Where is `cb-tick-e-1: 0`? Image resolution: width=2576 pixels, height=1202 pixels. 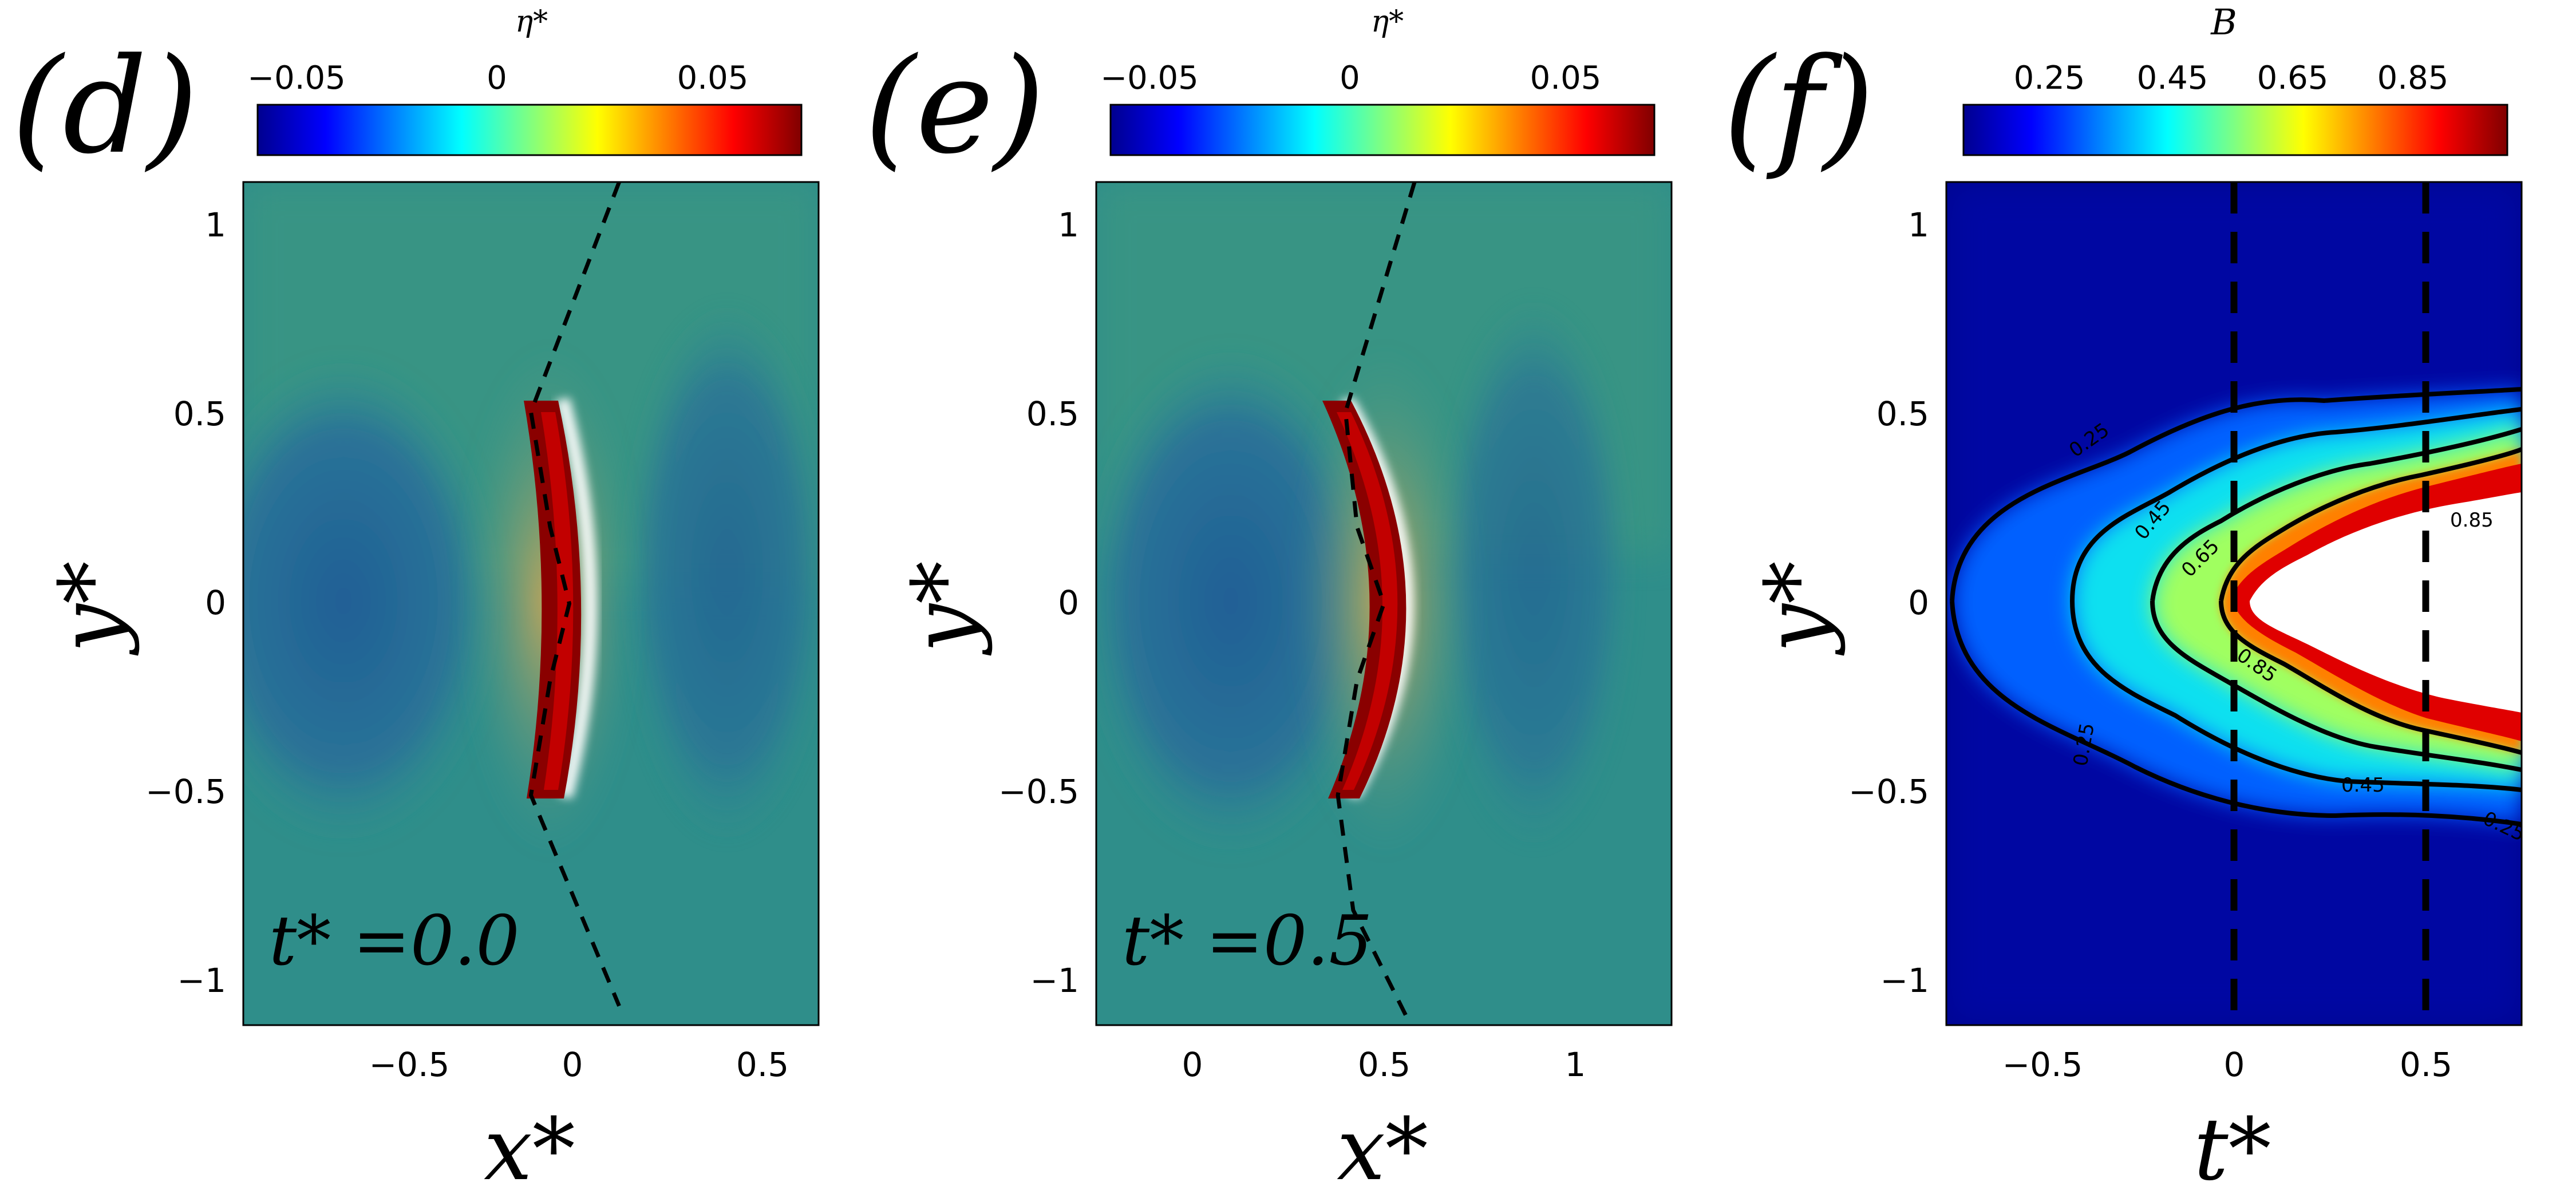 cb-tick-e-1: 0 is located at coordinates (1350, 78).